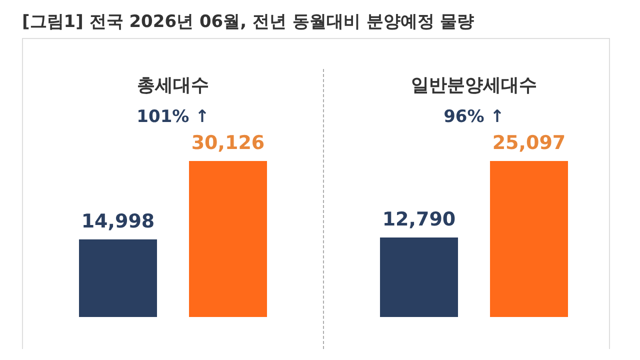  Describe the element at coordinates (173, 117) in the screenshot. I see `chart-subtitle: 101% ↑` at that location.